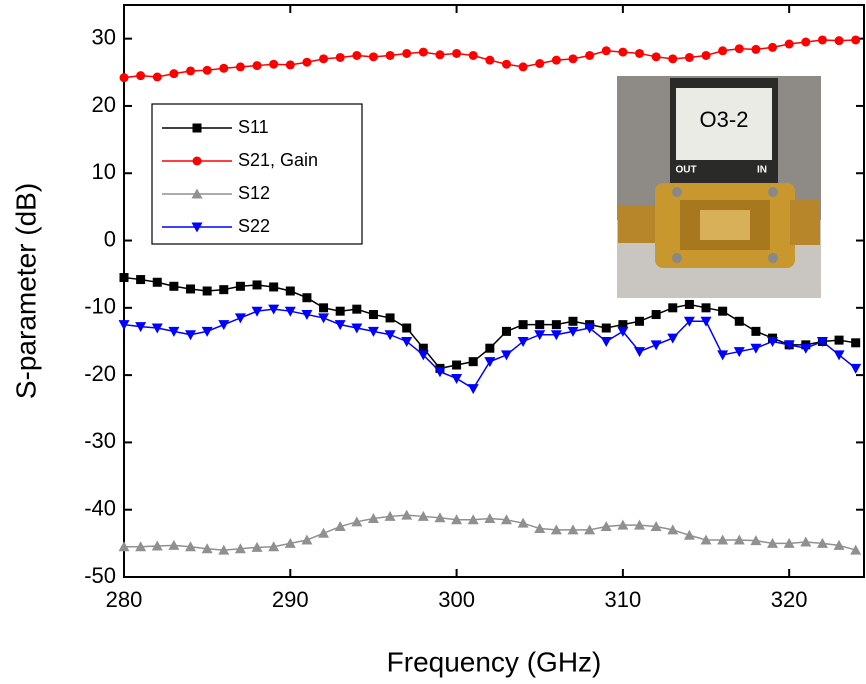 The height and width of the screenshot is (684, 866). What do you see at coordinates (104, 171) in the screenshot?
I see `y-tick-label: 10` at bounding box center [104, 171].